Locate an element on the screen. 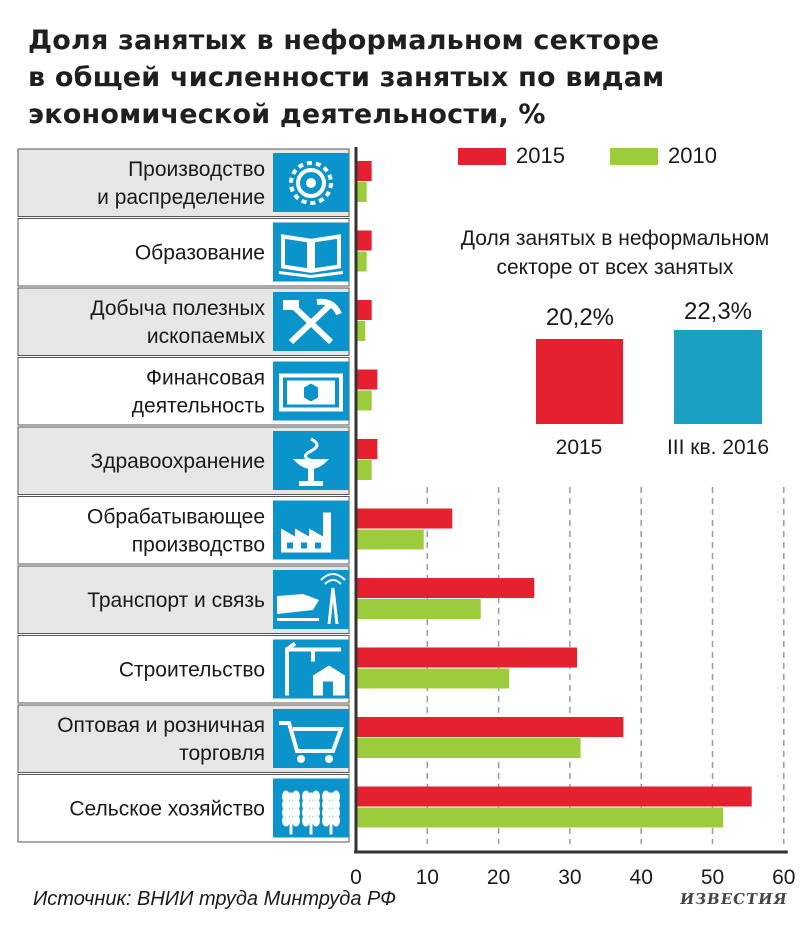  inset-bar-2016 is located at coordinates (718, 377).